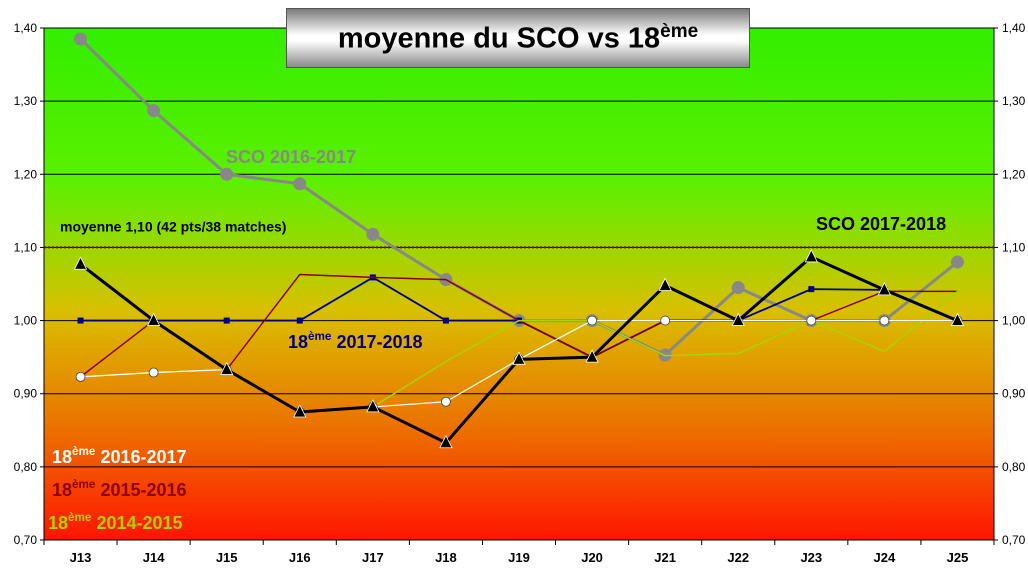 The height and width of the screenshot is (576, 1028). Describe the element at coordinates (958, 557) in the screenshot. I see `x-tick-label: J25` at that location.